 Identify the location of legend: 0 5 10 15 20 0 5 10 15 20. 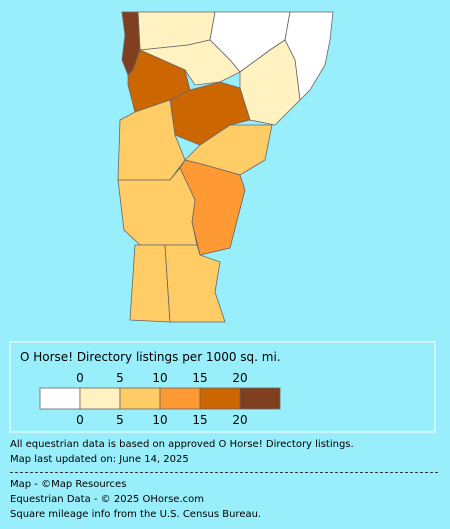
(160, 399).